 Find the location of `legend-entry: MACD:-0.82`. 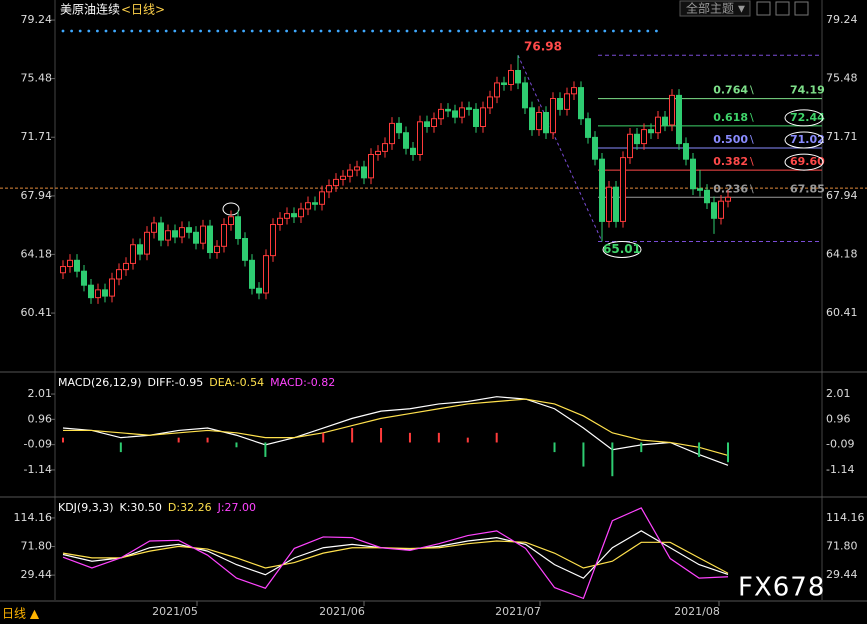

legend-entry: MACD:-0.82 is located at coordinates (302, 382).